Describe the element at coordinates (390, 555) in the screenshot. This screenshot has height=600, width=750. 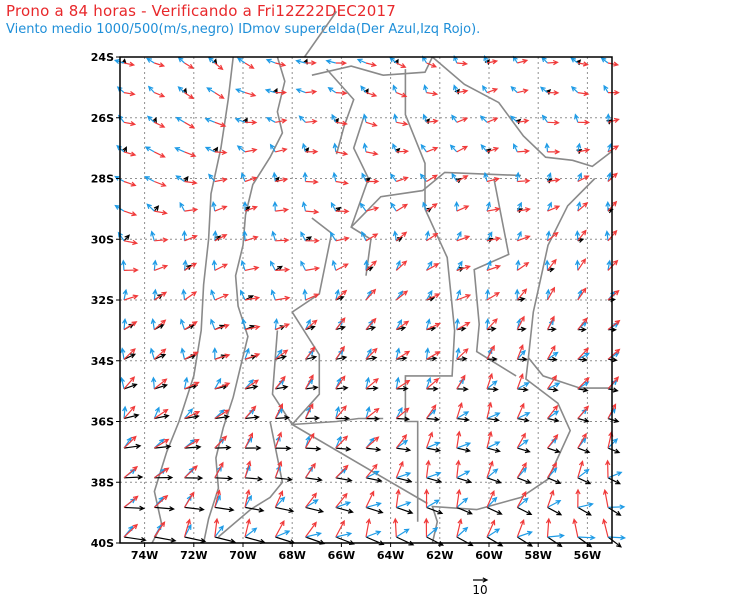
I see `lon-tick-label: 64W` at that location.